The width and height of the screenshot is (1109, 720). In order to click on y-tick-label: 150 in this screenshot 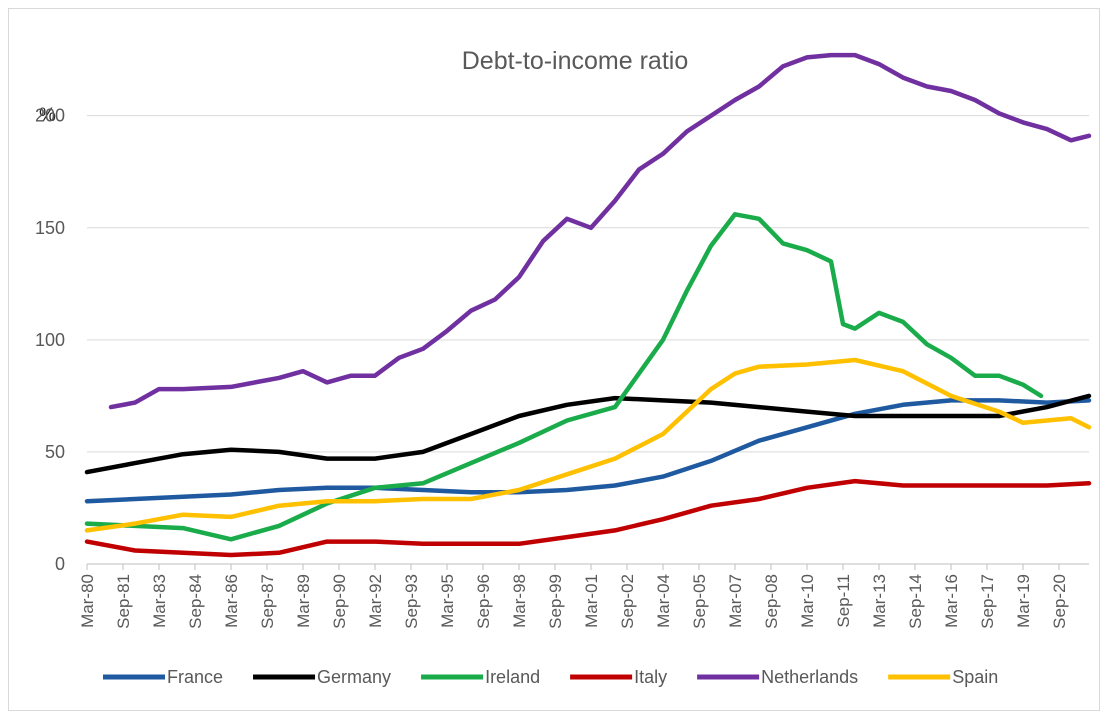, I will do `click(50, 228)`.